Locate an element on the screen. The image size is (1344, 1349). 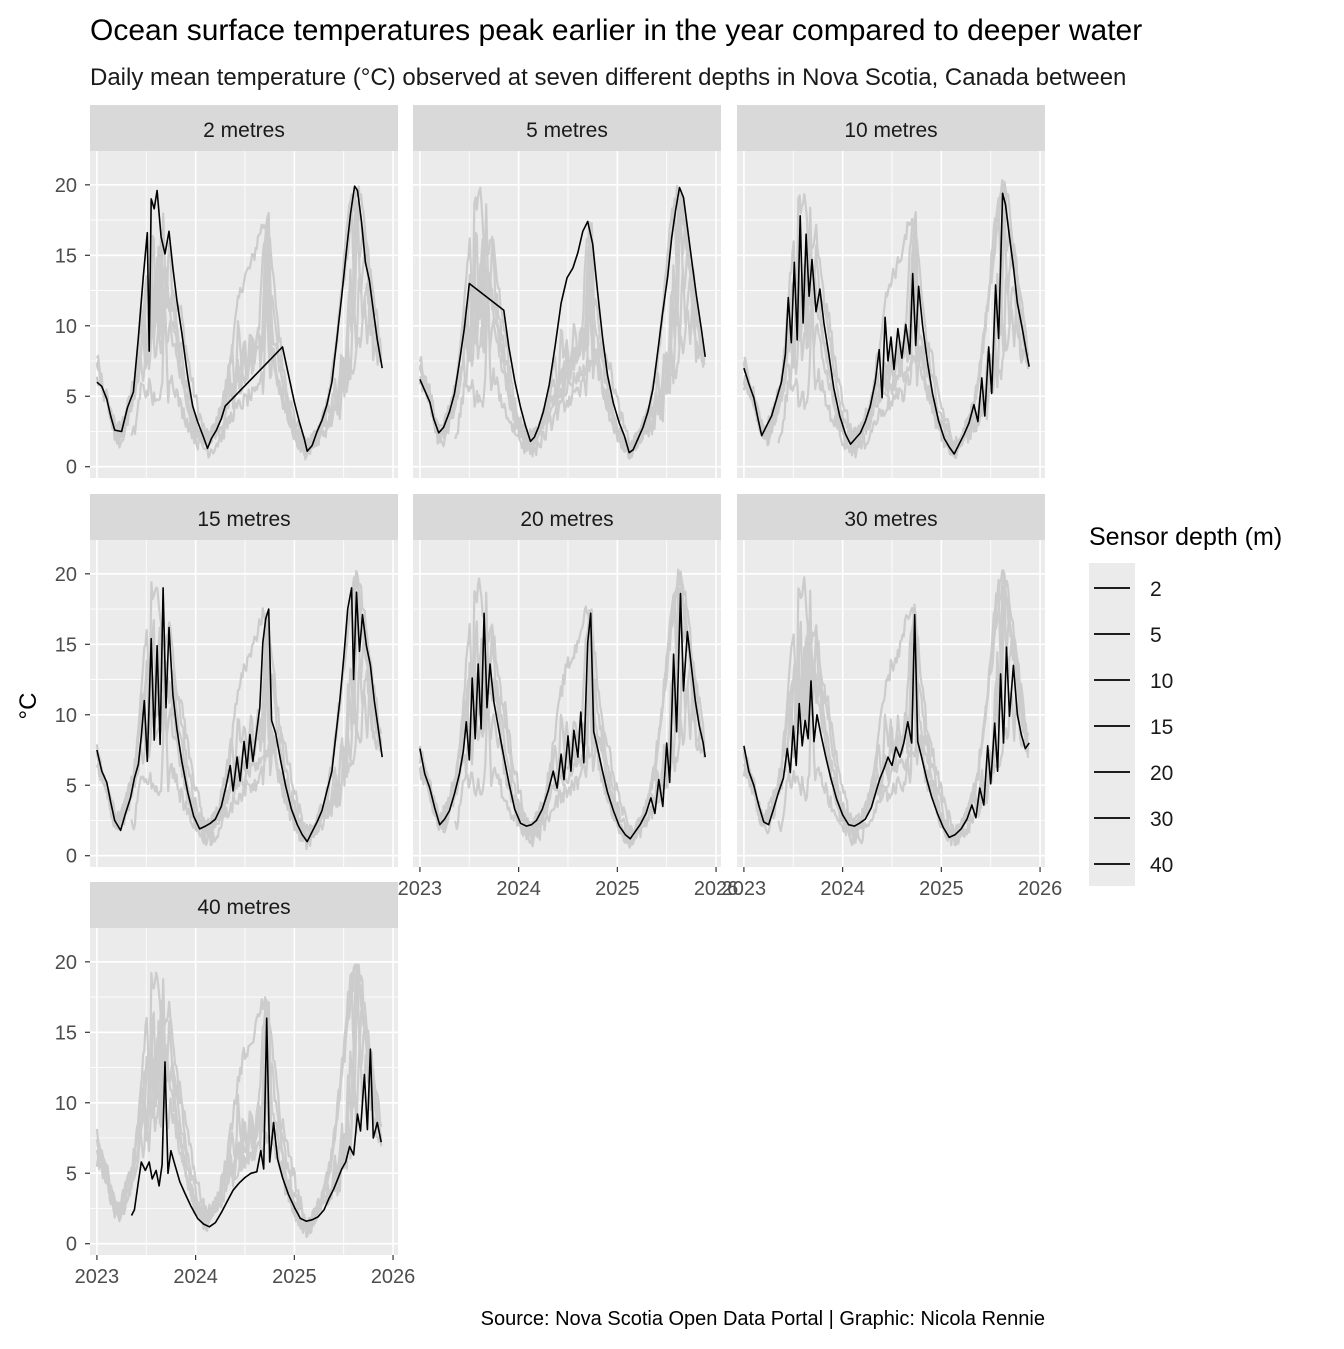
facet-strip-label: 20 metres is located at coordinates (566, 519).